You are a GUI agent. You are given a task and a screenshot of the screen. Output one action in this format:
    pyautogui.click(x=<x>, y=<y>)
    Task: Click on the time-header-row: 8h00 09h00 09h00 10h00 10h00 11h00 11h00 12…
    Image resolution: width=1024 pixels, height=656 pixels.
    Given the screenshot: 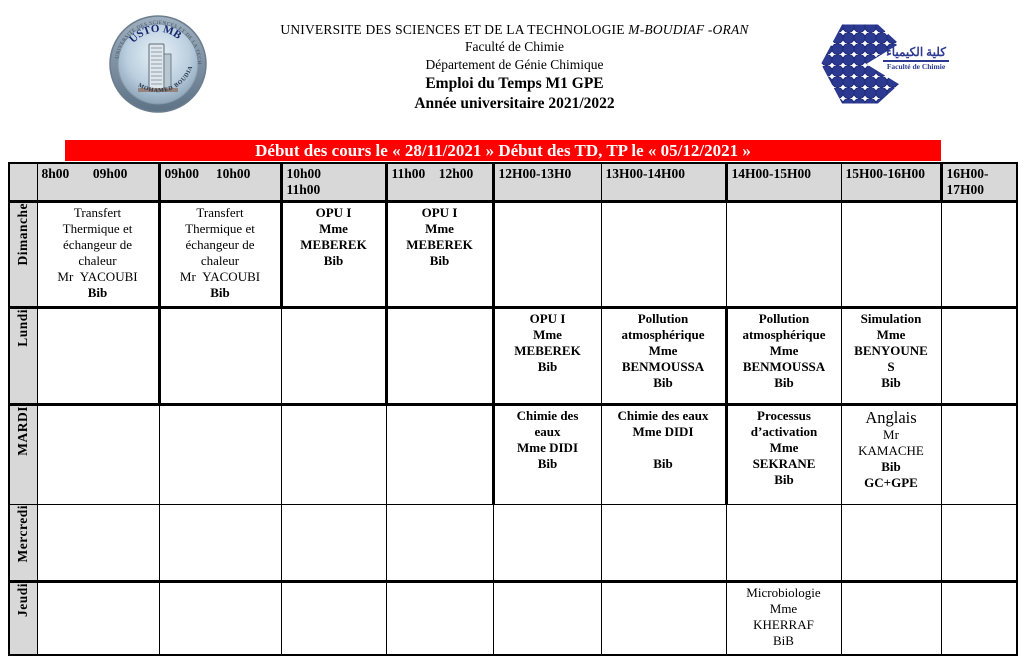 What is the action you would take?
    pyautogui.click(x=513, y=182)
    